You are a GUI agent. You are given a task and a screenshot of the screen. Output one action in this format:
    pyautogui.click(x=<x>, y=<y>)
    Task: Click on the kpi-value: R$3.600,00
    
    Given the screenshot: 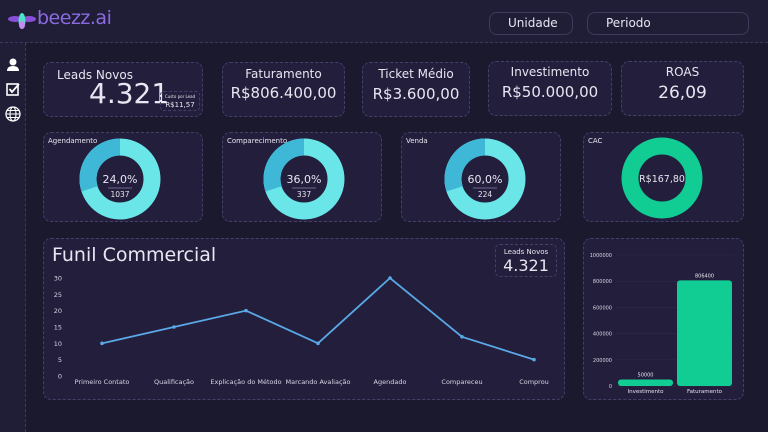 What is the action you would take?
    pyautogui.click(x=416, y=94)
    